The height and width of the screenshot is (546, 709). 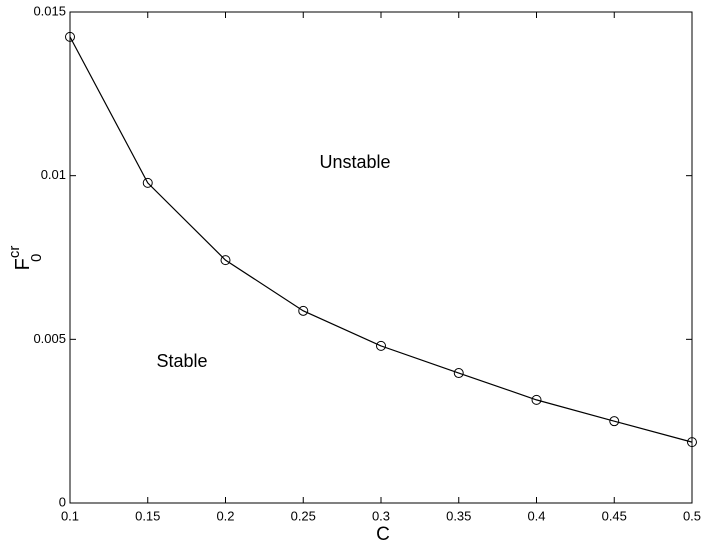 What do you see at coordinates (36, 258) in the screenshot?
I see `y-label-sub: 0` at bounding box center [36, 258].